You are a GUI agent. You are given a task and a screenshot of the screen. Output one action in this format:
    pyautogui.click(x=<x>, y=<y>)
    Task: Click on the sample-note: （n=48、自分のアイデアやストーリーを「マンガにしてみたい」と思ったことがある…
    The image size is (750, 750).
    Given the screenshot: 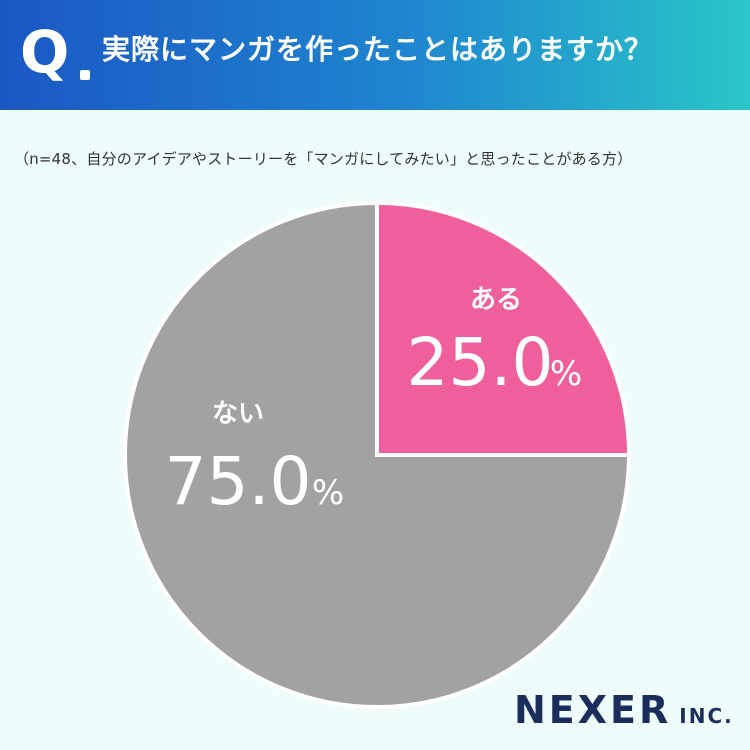 What is the action you would take?
    pyautogui.click(x=323, y=159)
    